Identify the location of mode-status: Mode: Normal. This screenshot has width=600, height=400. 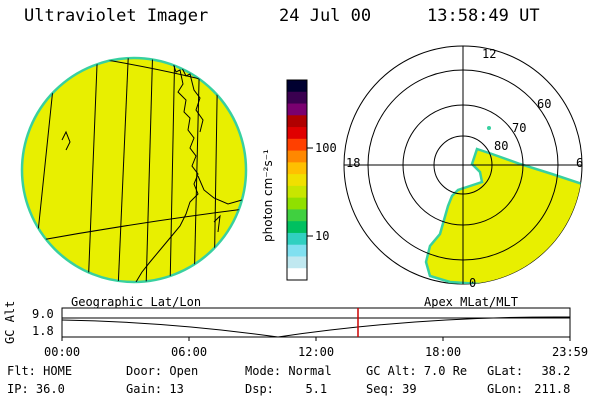
(288, 371).